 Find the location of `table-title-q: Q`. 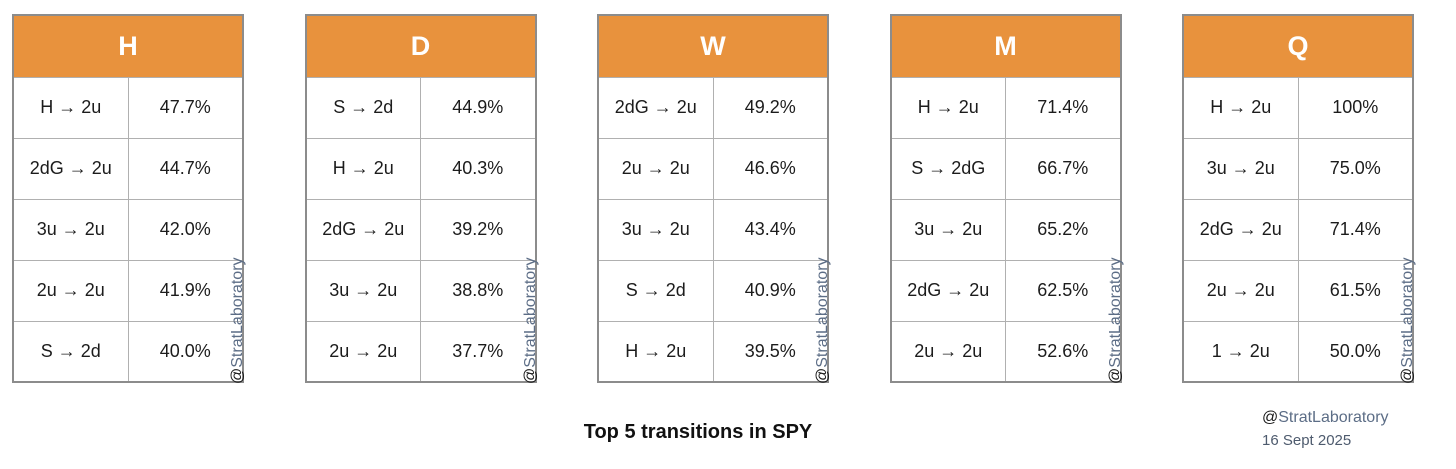

table-title-q: Q is located at coordinates (1298, 46).